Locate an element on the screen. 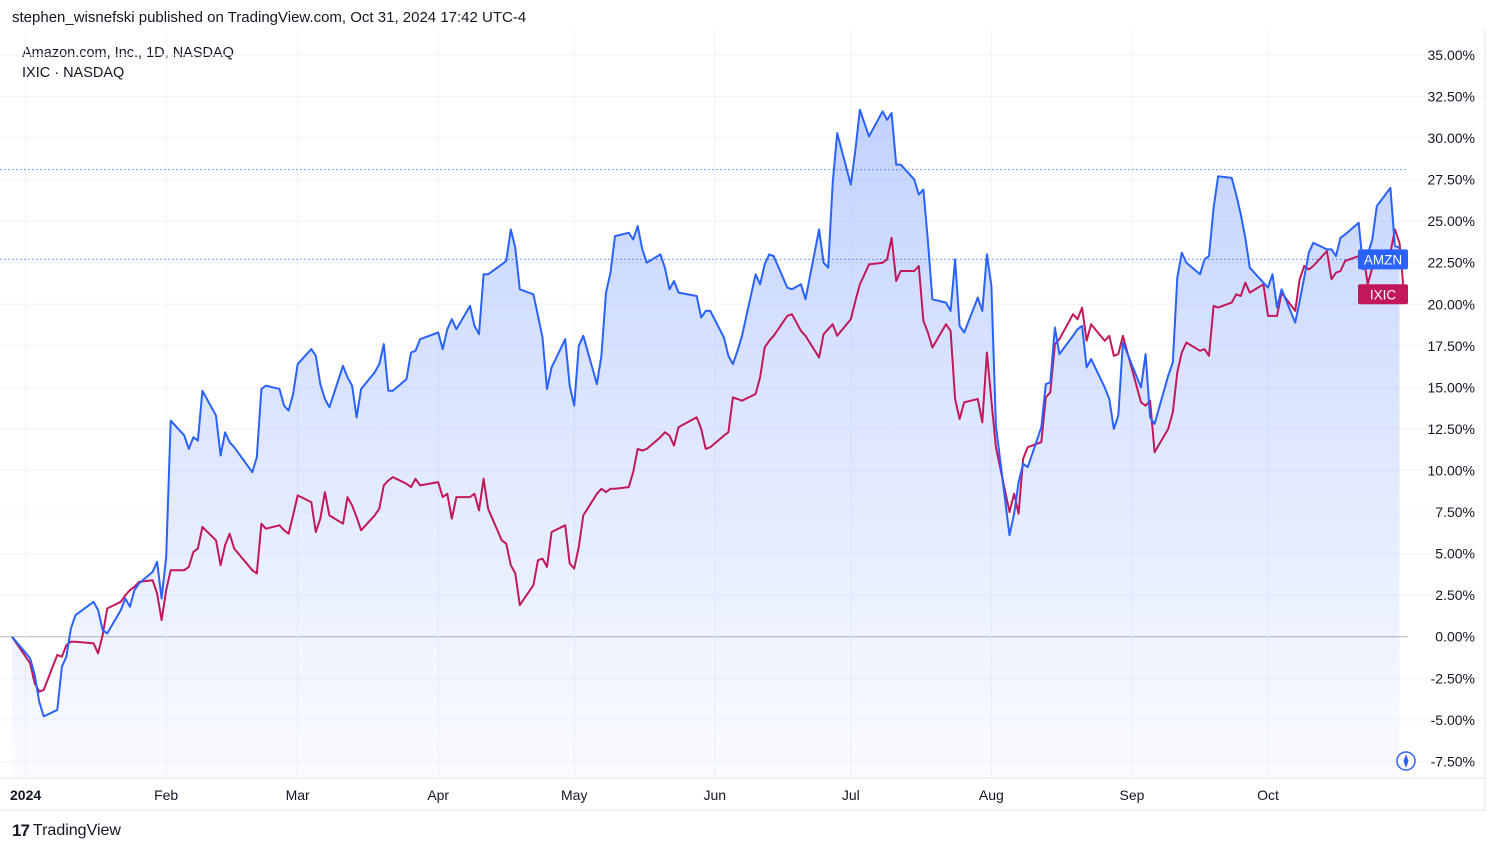  x-tick-label: May is located at coordinates (574, 795).